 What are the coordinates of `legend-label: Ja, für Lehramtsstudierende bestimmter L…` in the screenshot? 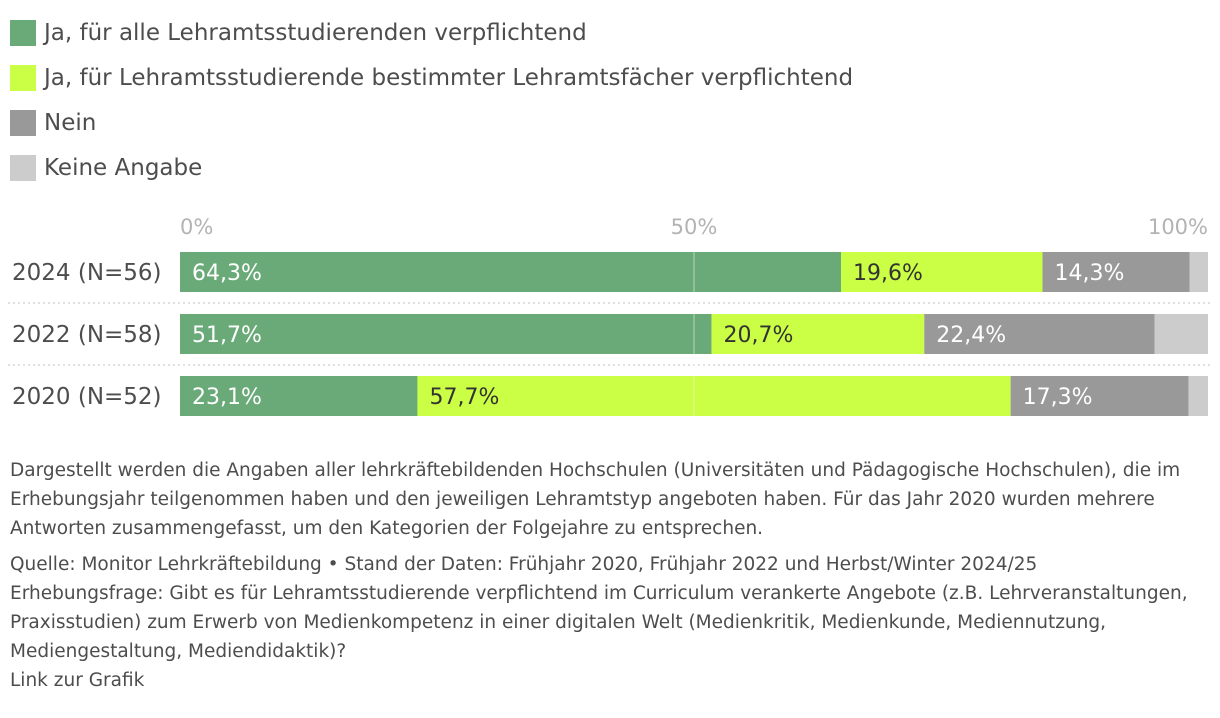 It's located at (449, 77).